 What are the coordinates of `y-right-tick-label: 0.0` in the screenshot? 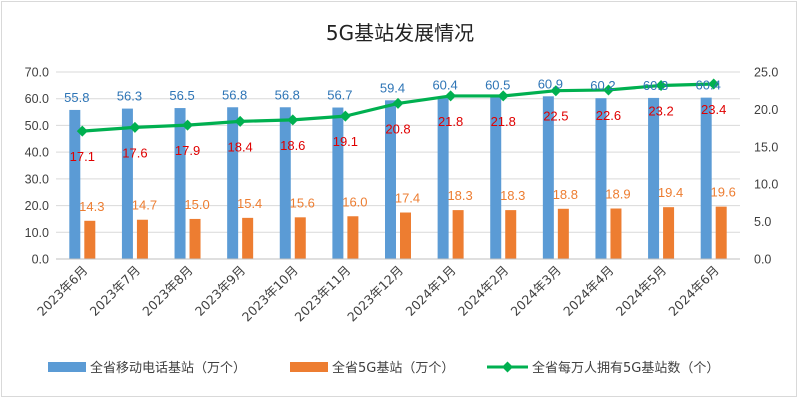 It's located at (762, 260).